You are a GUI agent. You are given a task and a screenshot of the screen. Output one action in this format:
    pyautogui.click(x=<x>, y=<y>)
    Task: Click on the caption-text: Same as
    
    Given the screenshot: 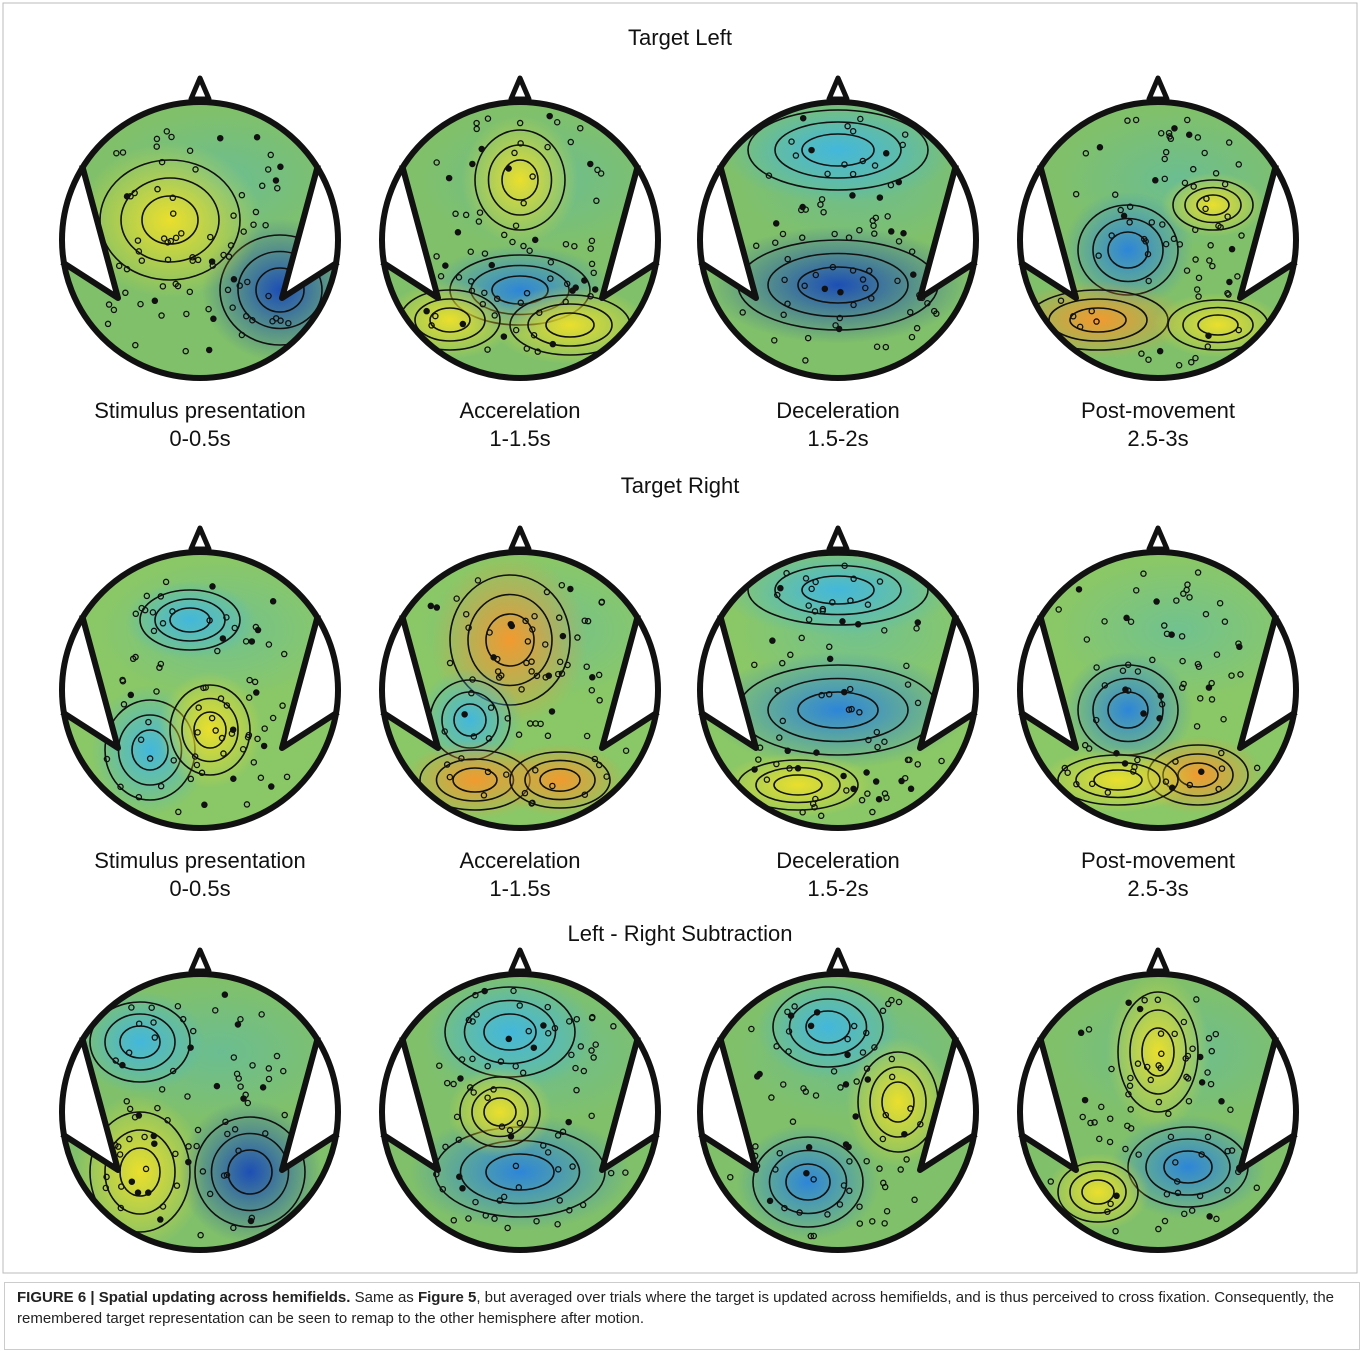 What is the action you would take?
    pyautogui.click(x=384, y=1297)
    